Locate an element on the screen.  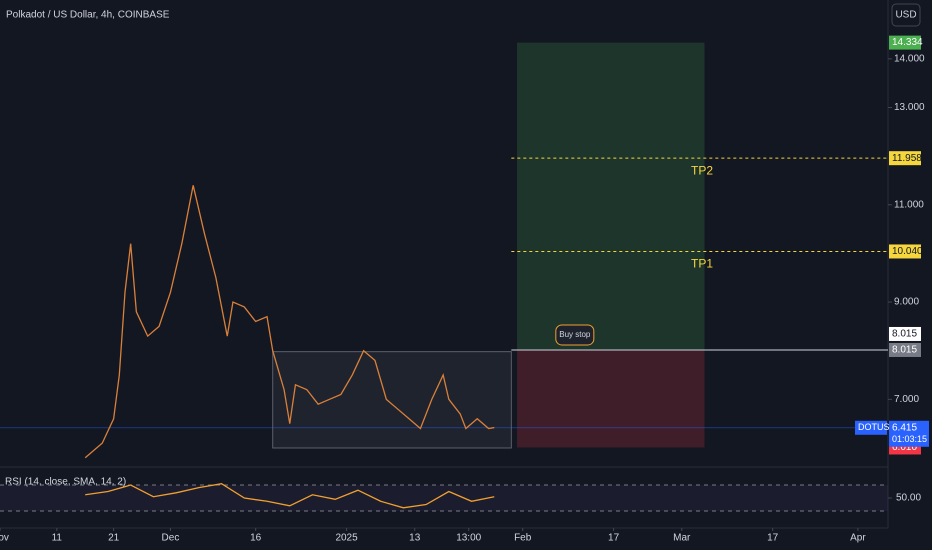
last-price-label: 6.415 is located at coordinates (904, 427).